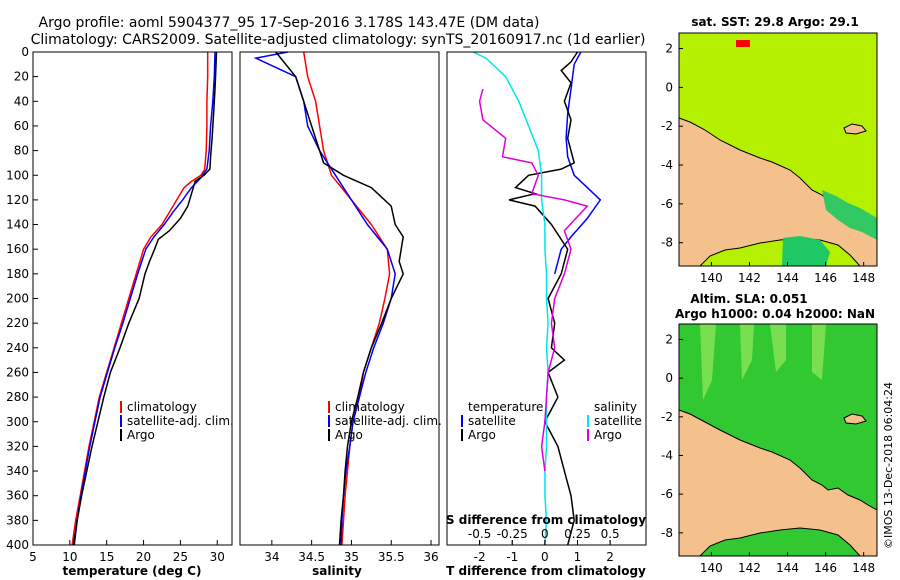  Describe the element at coordinates (479, 534) in the screenshot. I see `s-tick-label: -0.5` at that location.